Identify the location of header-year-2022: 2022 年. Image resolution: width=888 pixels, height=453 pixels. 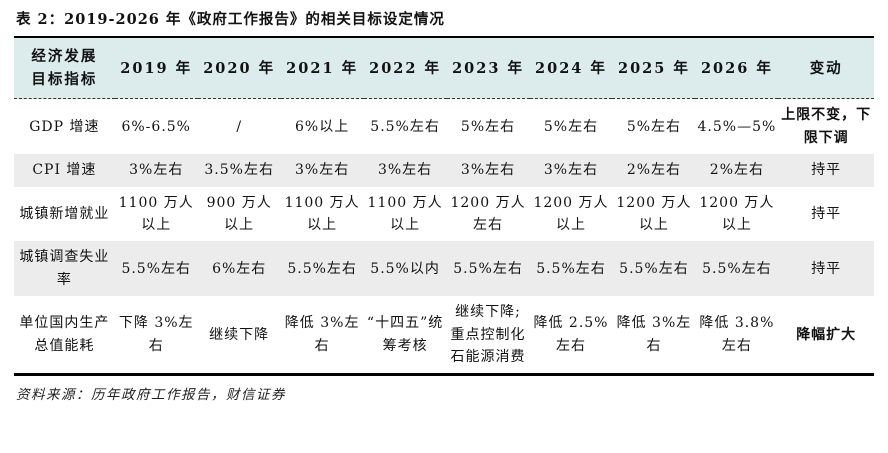
(405, 68).